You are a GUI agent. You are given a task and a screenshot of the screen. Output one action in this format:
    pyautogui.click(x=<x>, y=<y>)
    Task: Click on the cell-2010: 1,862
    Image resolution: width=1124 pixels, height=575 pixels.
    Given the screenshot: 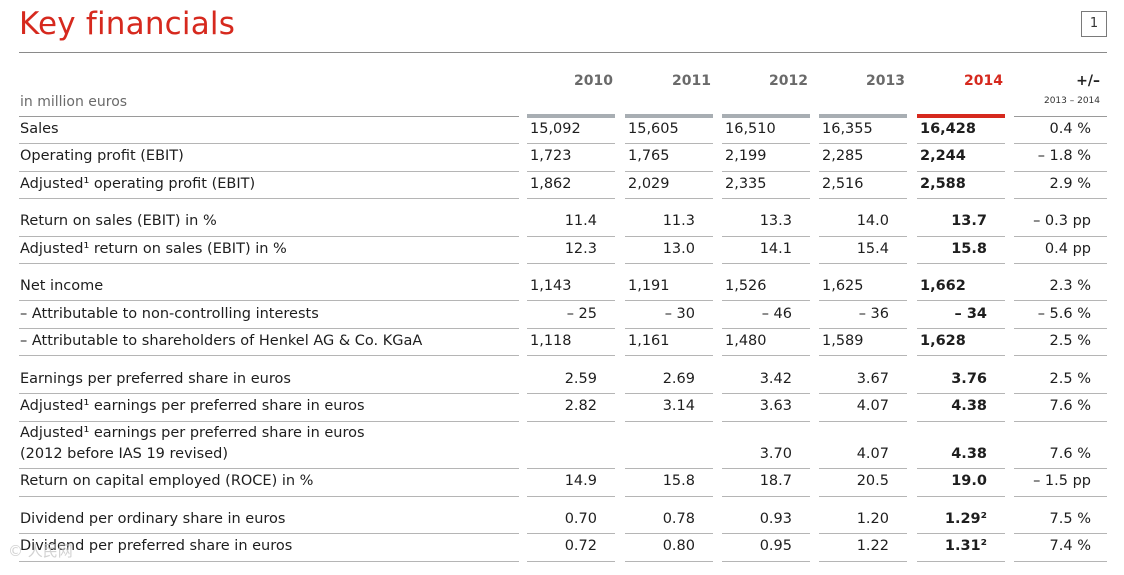 What is the action you would take?
    pyautogui.click(x=551, y=184)
    